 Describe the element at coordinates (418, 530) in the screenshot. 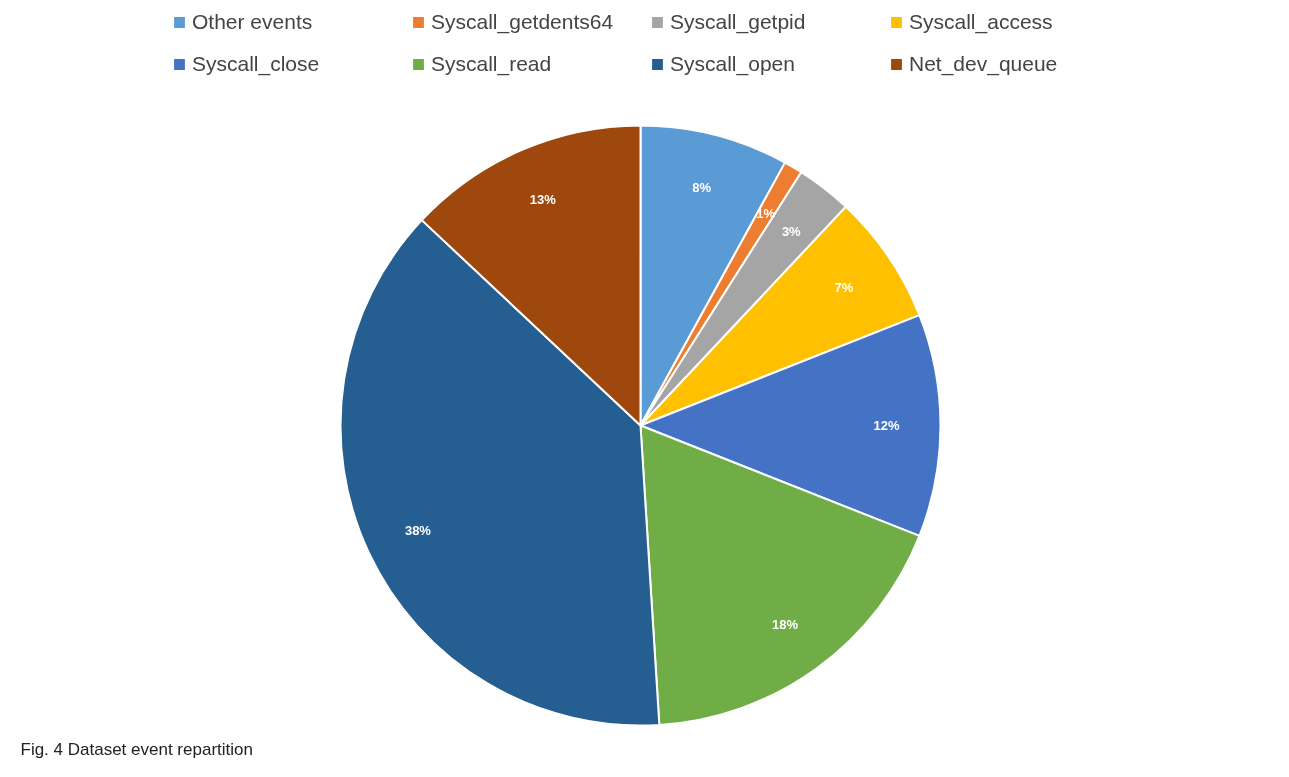

I see `data-label: 38%` at that location.